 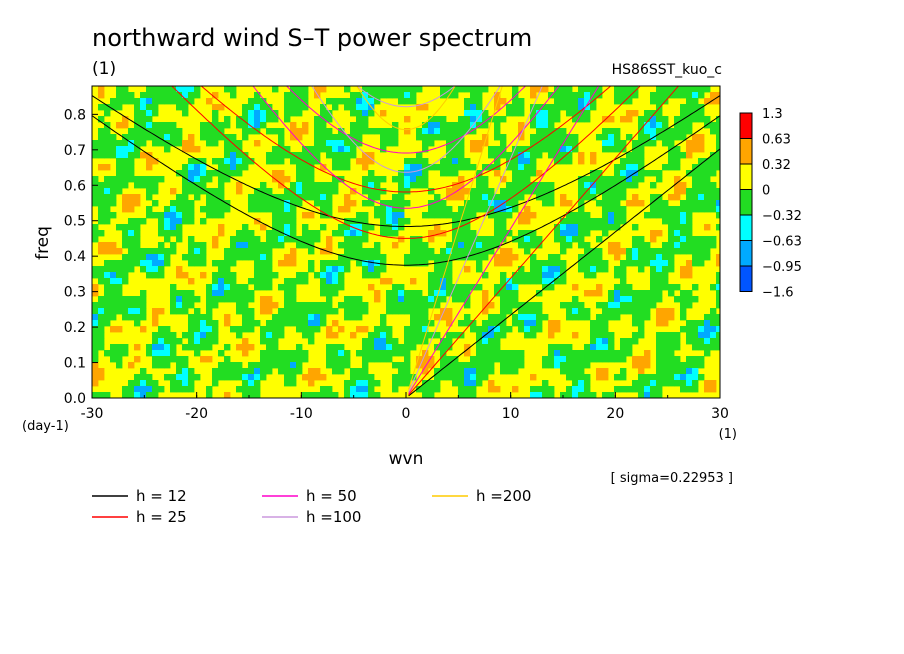 What do you see at coordinates (564, 272) in the screenshot?
I see `dispersion-curve` at bounding box center [564, 272].